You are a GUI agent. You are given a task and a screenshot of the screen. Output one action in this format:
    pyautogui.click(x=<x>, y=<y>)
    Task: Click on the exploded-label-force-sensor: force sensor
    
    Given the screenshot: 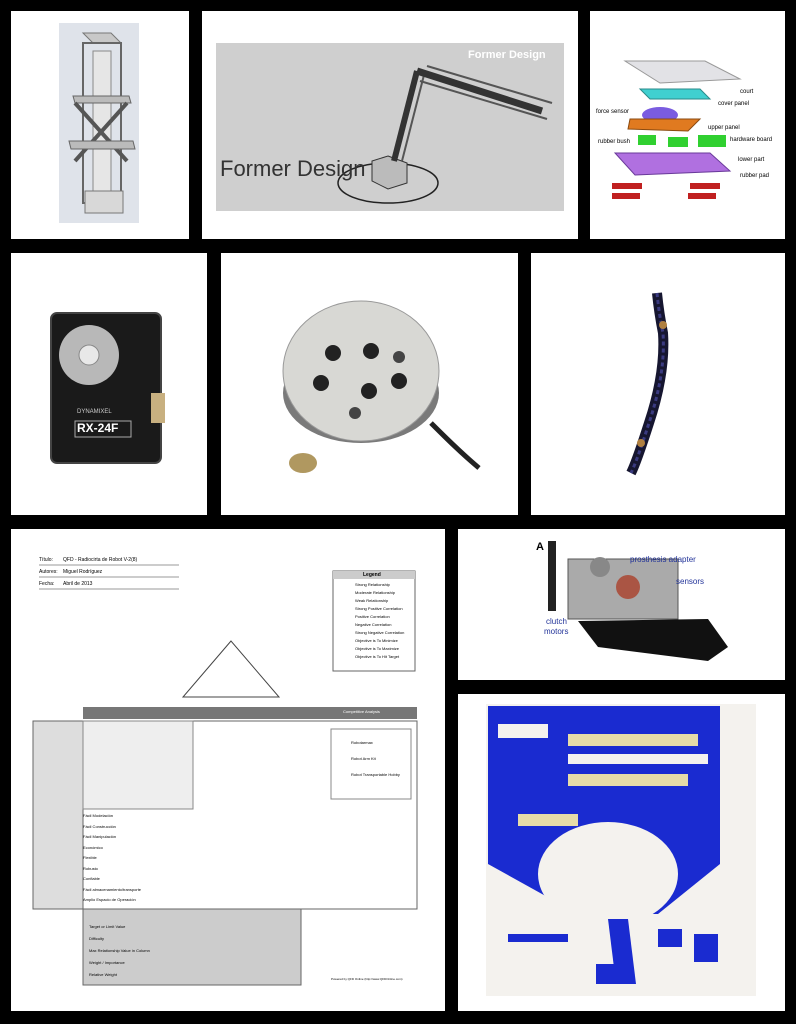 What is the action you would take?
    pyautogui.click(x=613, y=112)
    